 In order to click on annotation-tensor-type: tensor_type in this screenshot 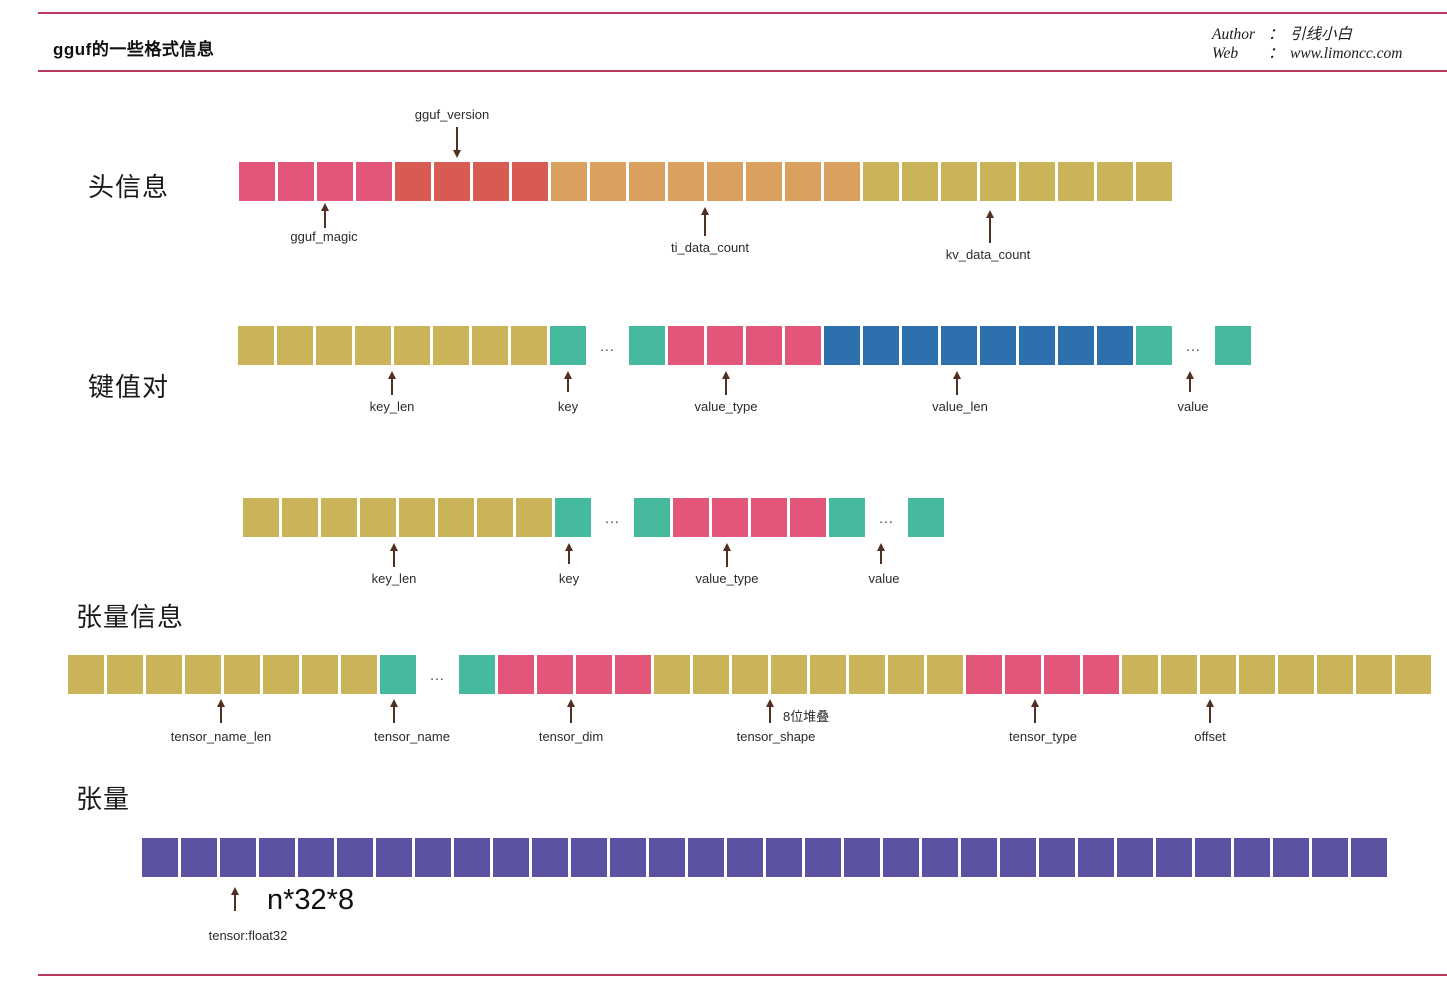, I will do `click(1043, 736)`.